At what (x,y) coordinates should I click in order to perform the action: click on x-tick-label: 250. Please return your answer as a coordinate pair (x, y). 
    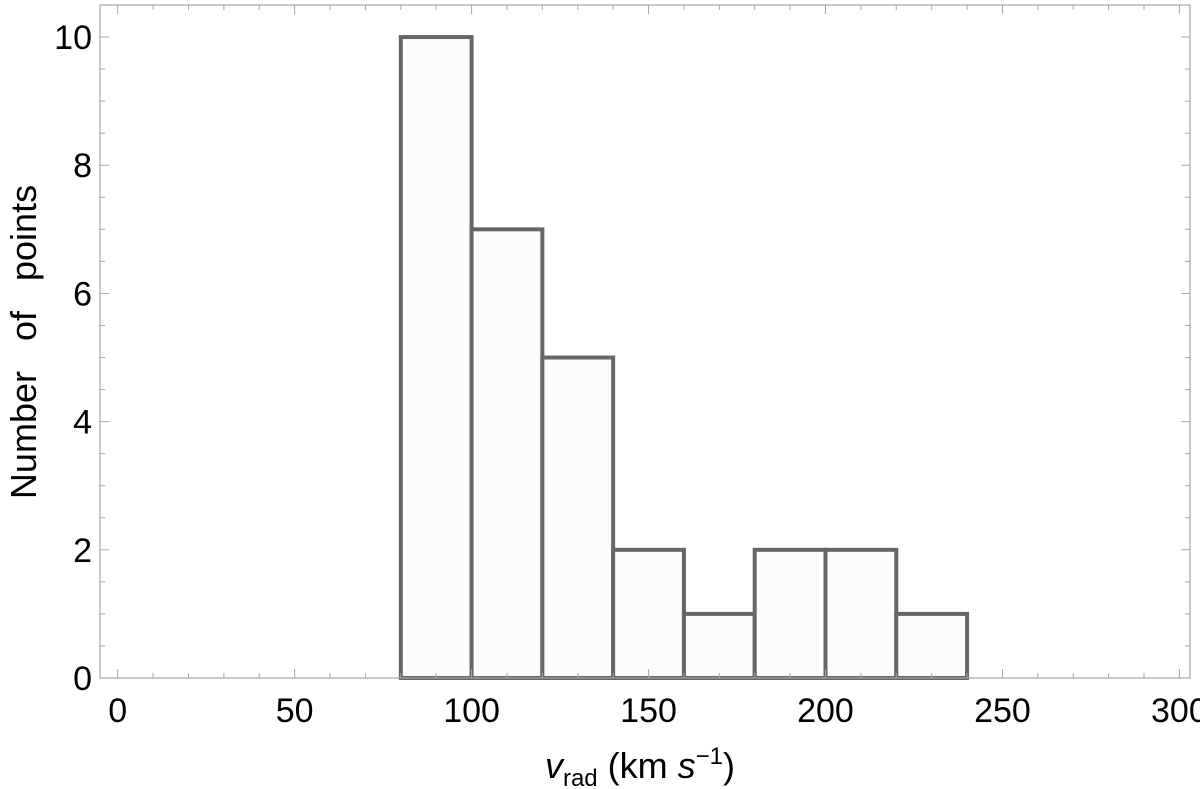
    Looking at the image, I should click on (1002, 711).